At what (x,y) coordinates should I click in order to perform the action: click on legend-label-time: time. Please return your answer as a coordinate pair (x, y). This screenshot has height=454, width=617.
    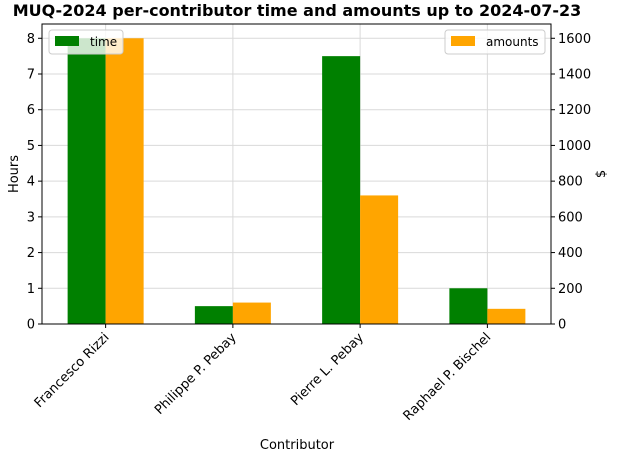
    Looking at the image, I should click on (103, 42).